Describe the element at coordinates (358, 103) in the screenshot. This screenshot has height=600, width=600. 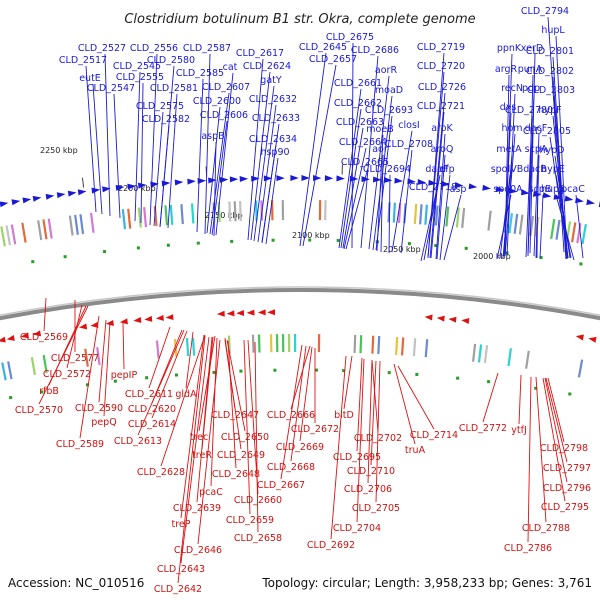
I see `gene-label-top: CLD_2662` at that location.